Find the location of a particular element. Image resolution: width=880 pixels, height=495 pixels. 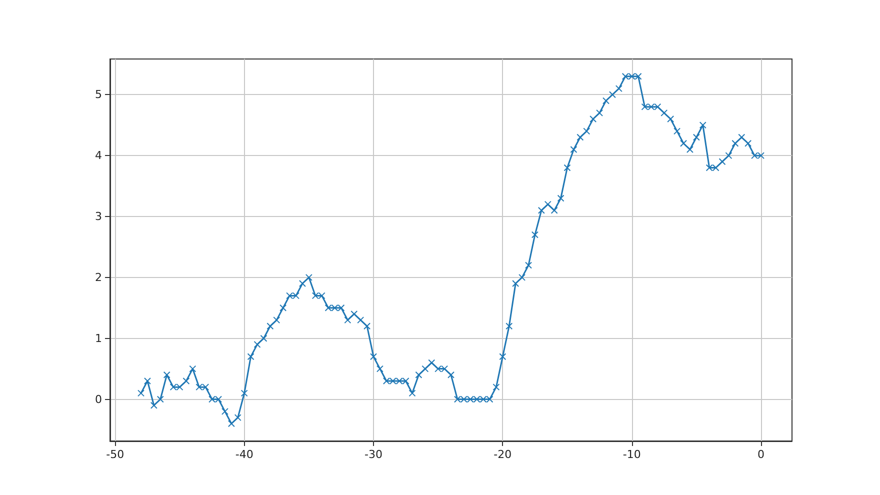

y-tick-label: 4 is located at coordinates (98, 155).